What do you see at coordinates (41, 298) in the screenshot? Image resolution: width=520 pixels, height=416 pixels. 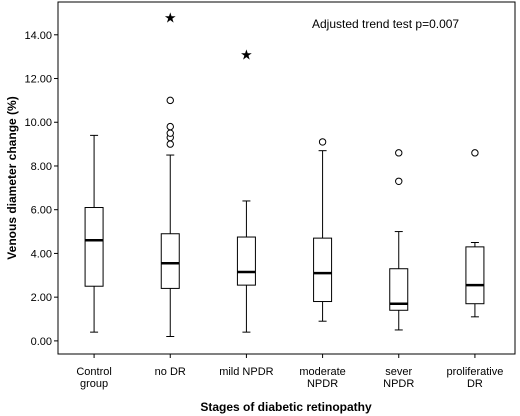 I see `y-tick-label: 2.00` at bounding box center [41, 298].